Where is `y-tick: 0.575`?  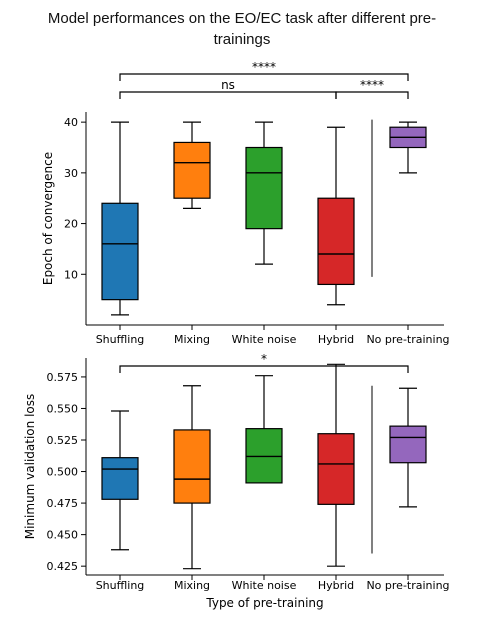
y-tick: 0.575 is located at coordinates (66, 377).